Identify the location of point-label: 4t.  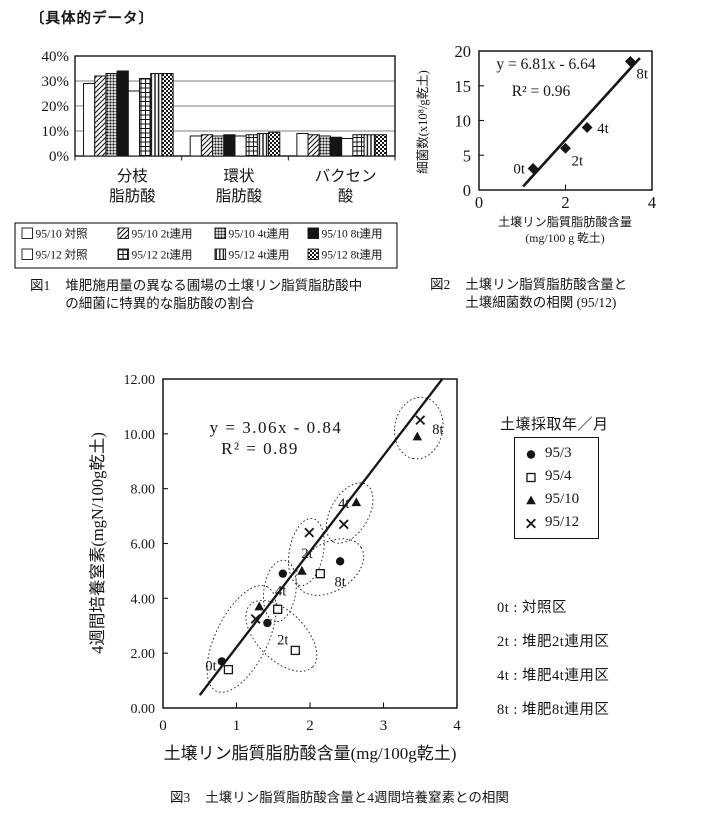
(603, 129).